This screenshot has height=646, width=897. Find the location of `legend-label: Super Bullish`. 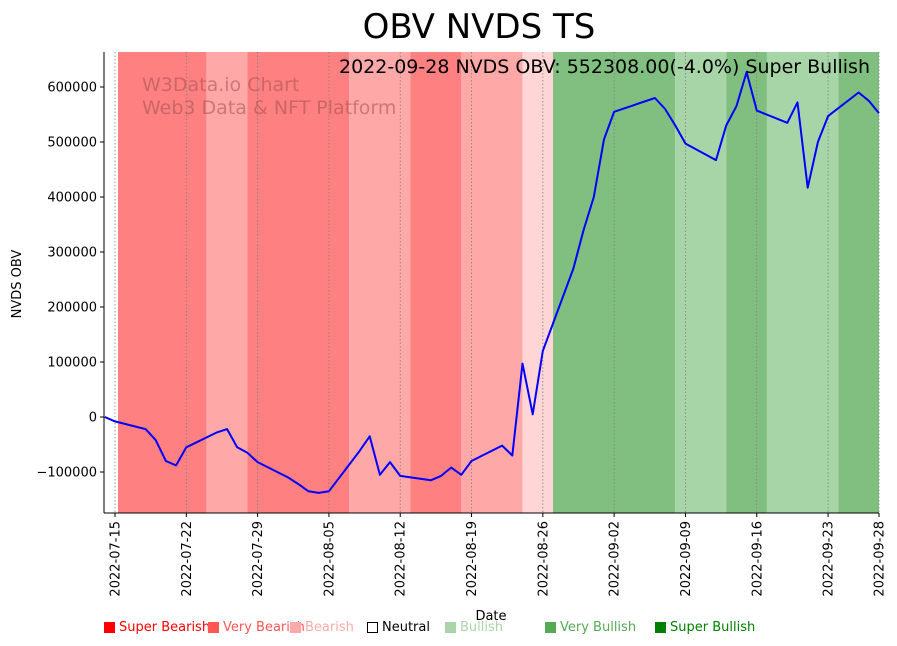

legend-label: Super Bullish is located at coordinates (713, 627).